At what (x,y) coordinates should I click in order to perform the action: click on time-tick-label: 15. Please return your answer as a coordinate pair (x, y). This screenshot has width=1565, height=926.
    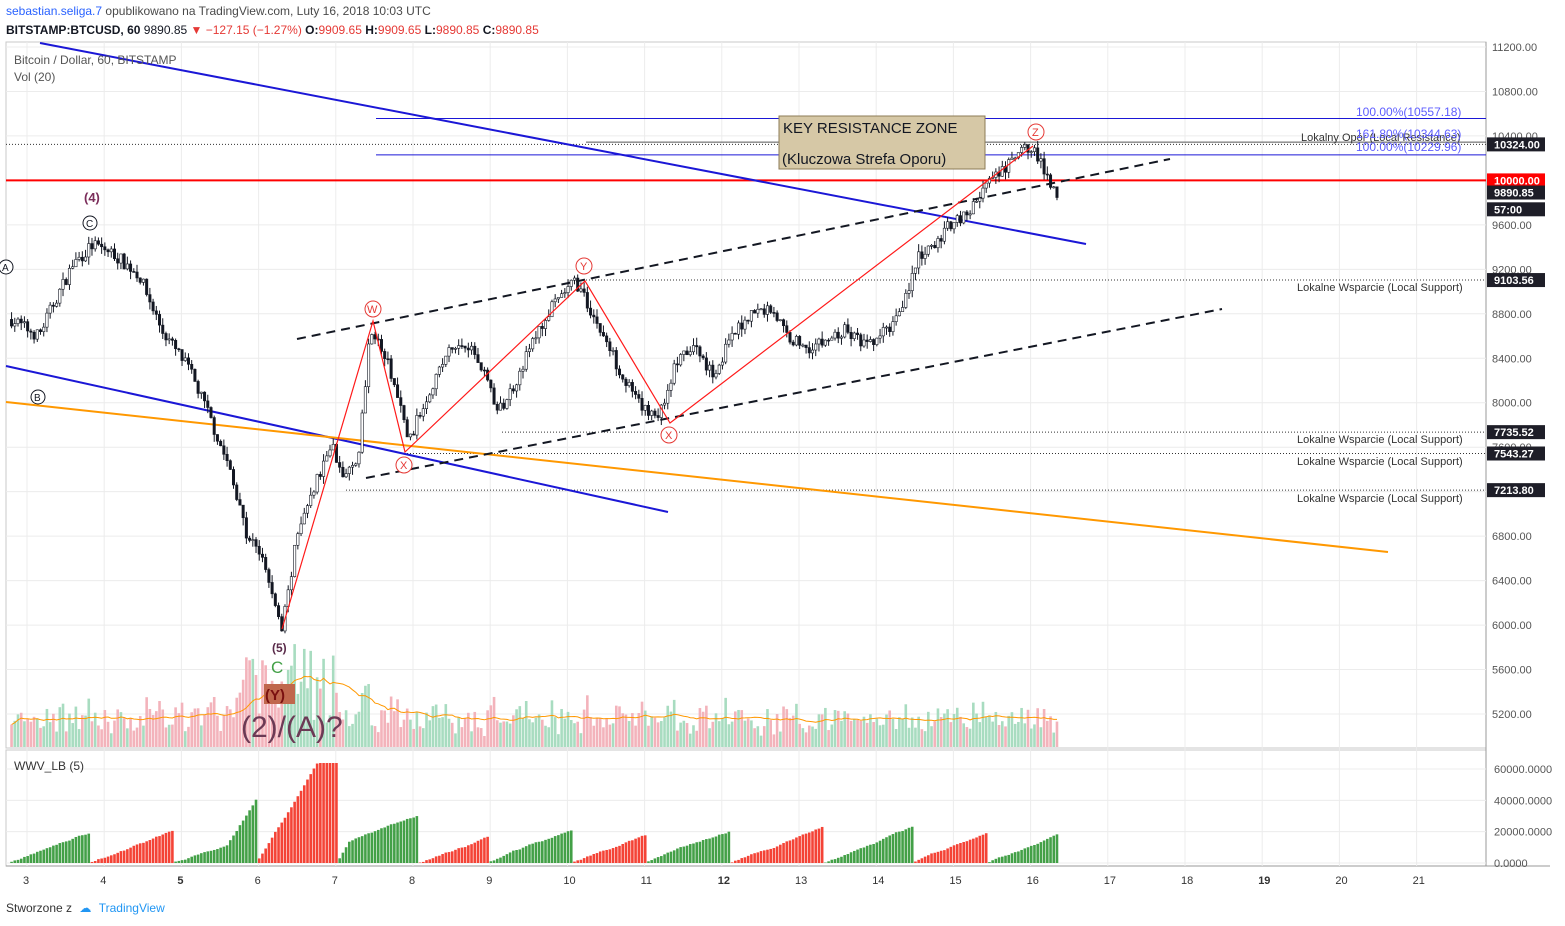
    Looking at the image, I should click on (955, 881).